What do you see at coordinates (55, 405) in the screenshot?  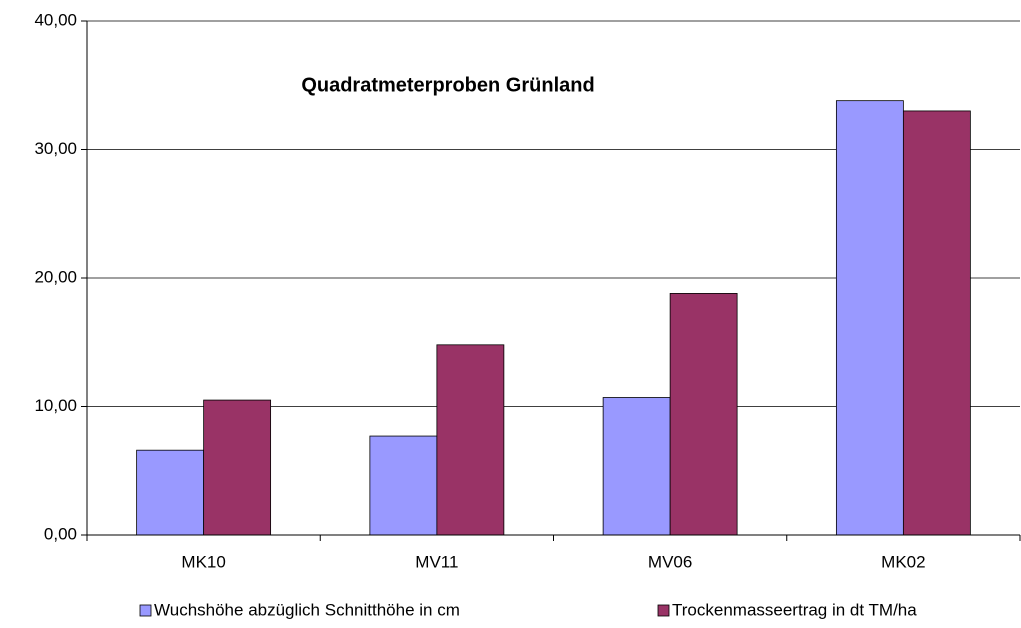 I see `y-tick-label: 10,00` at bounding box center [55, 405].